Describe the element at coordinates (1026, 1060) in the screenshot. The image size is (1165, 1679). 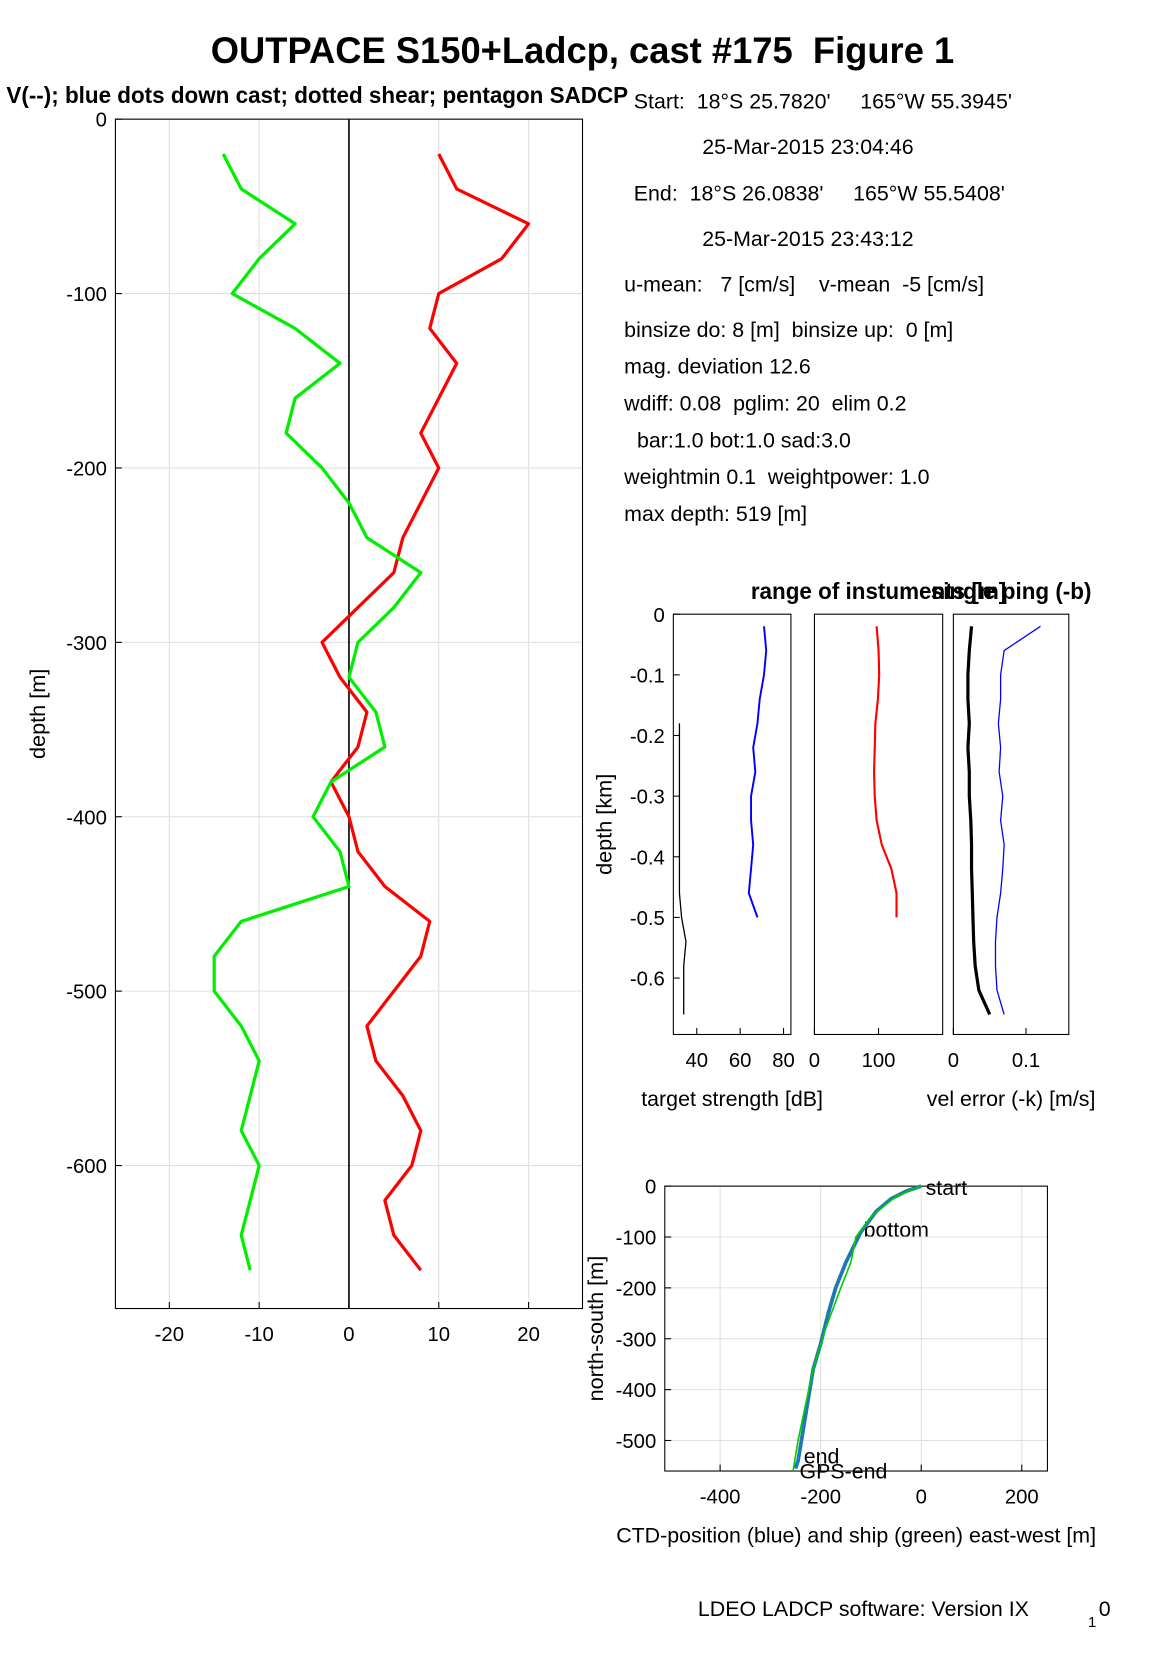
I see `x-tick-label: 0.1` at that location.